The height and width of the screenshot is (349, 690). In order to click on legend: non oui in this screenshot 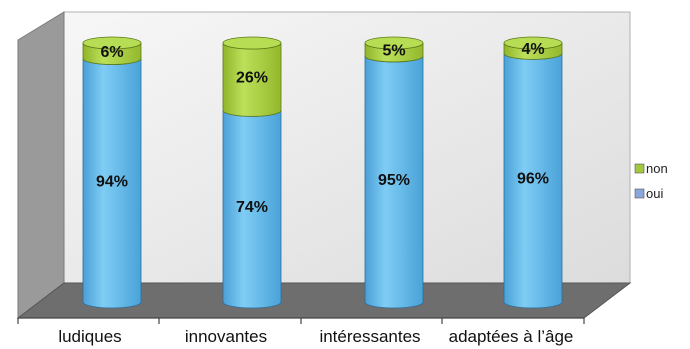, I will do `click(651, 181)`.